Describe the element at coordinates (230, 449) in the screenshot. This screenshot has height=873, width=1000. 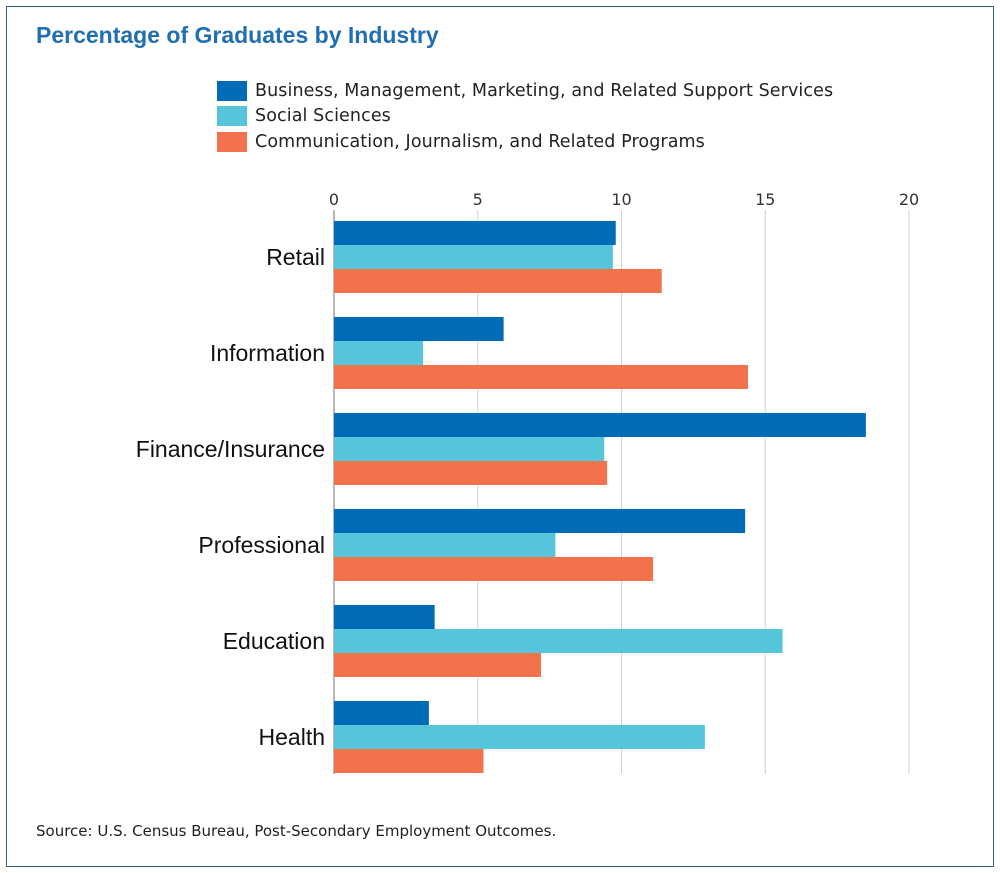
I see `category-label-finance-insurance: Finance/Insurance` at that location.